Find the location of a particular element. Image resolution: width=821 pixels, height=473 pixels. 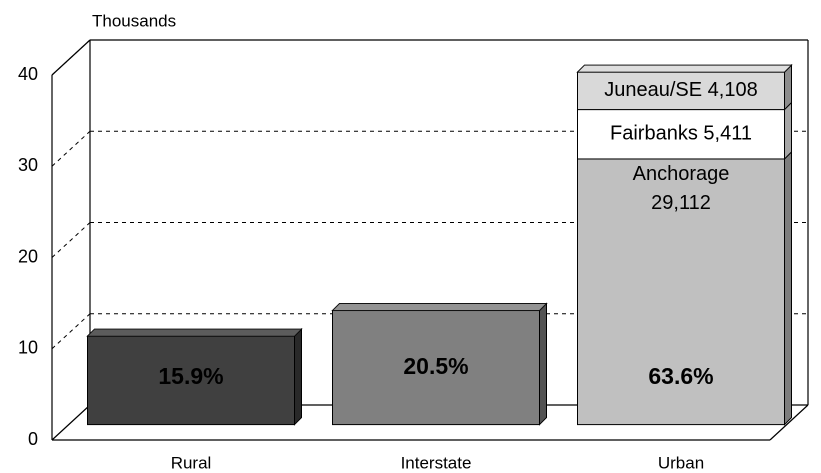

y-tick-label: 30 is located at coordinates (28, 165).